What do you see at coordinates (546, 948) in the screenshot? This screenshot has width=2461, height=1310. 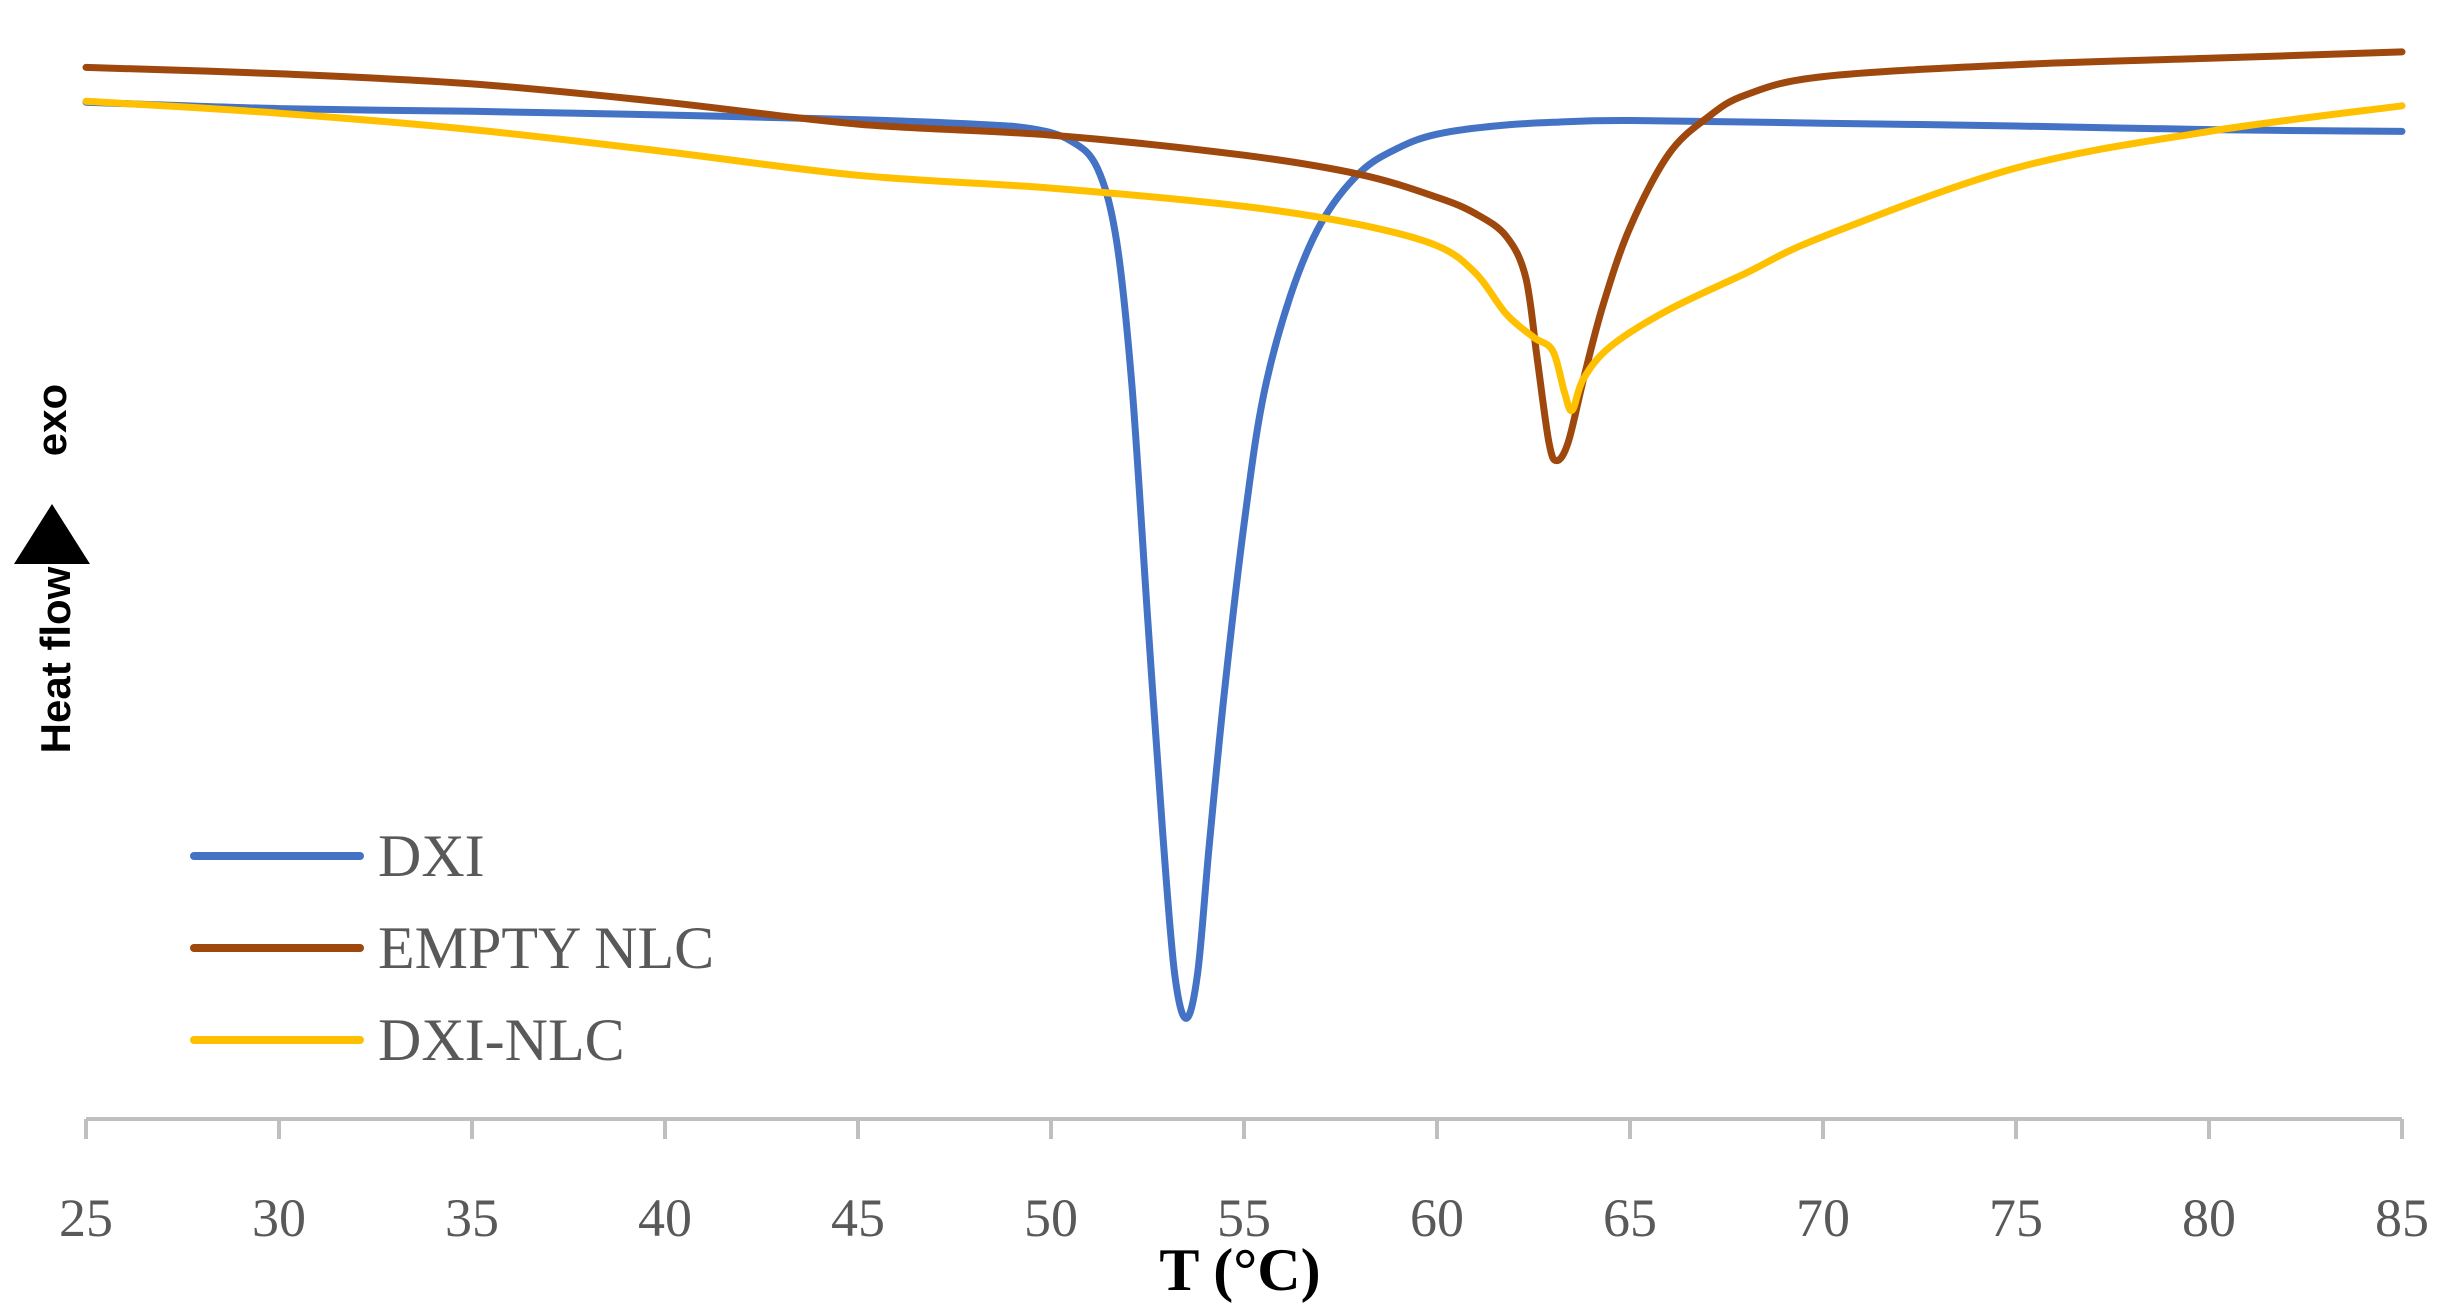 I see `legend-label: EMPTY NLC` at bounding box center [546, 948].